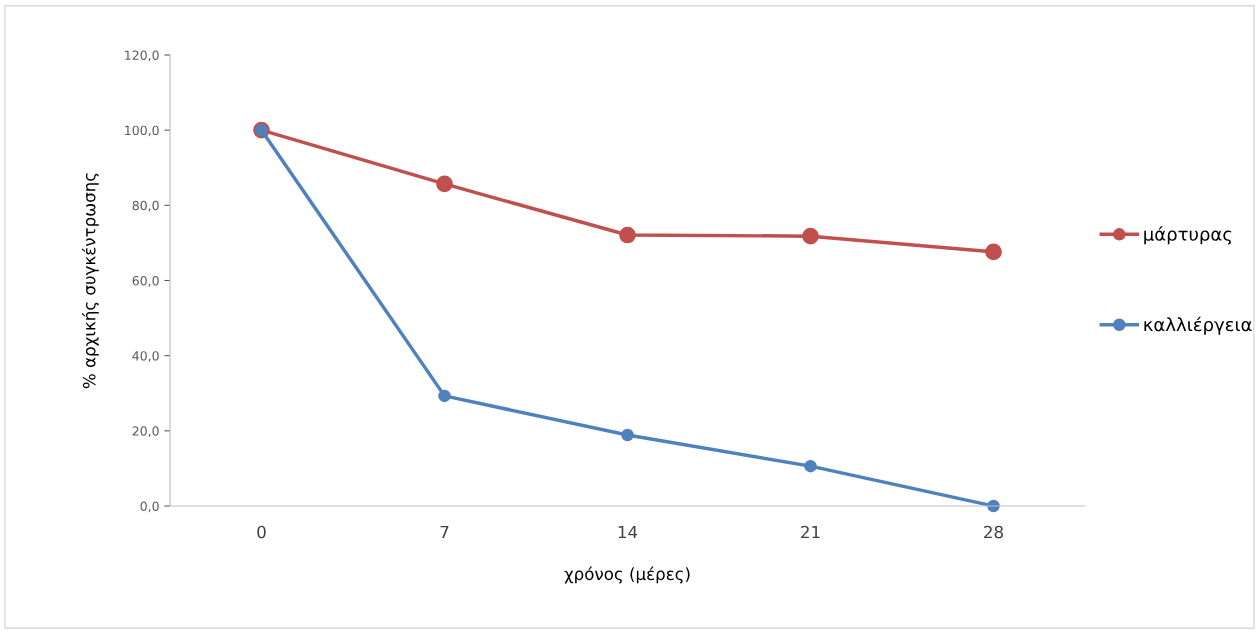 This screenshot has width=1259, height=632. What do you see at coordinates (810, 532) in the screenshot?
I see `x-tick-label: 21` at bounding box center [810, 532].